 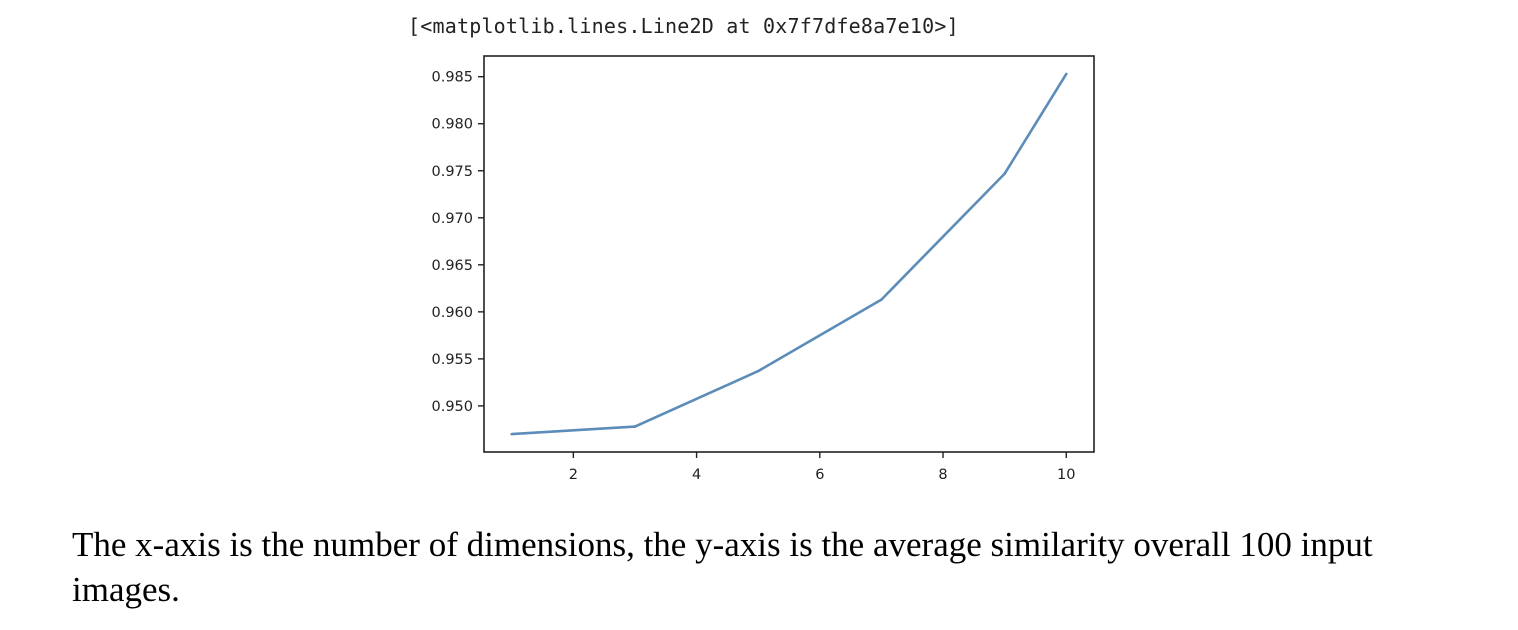 What do you see at coordinates (452, 266) in the screenshot?
I see `y-tick-label: 0.965` at bounding box center [452, 266].